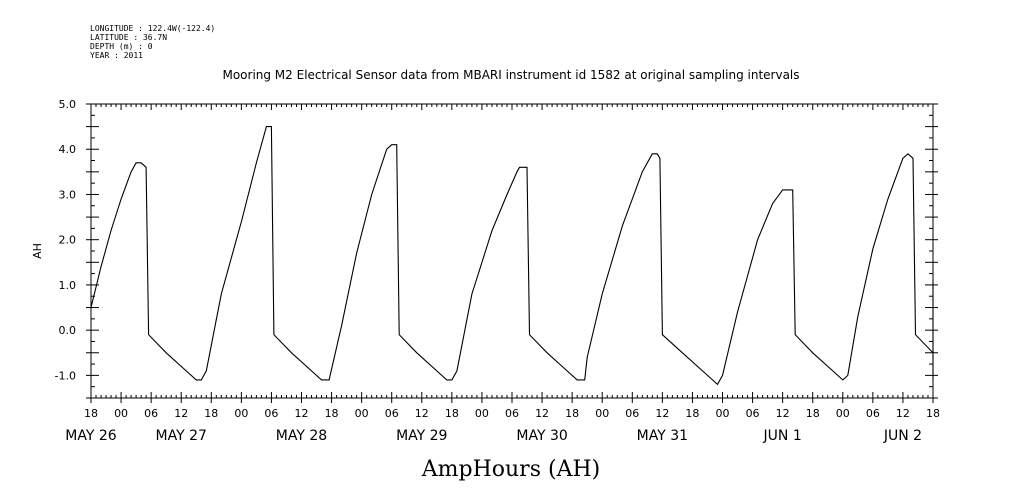  Describe the element at coordinates (90, 436) in the screenshot. I see `date-label: MAY 26` at that location.